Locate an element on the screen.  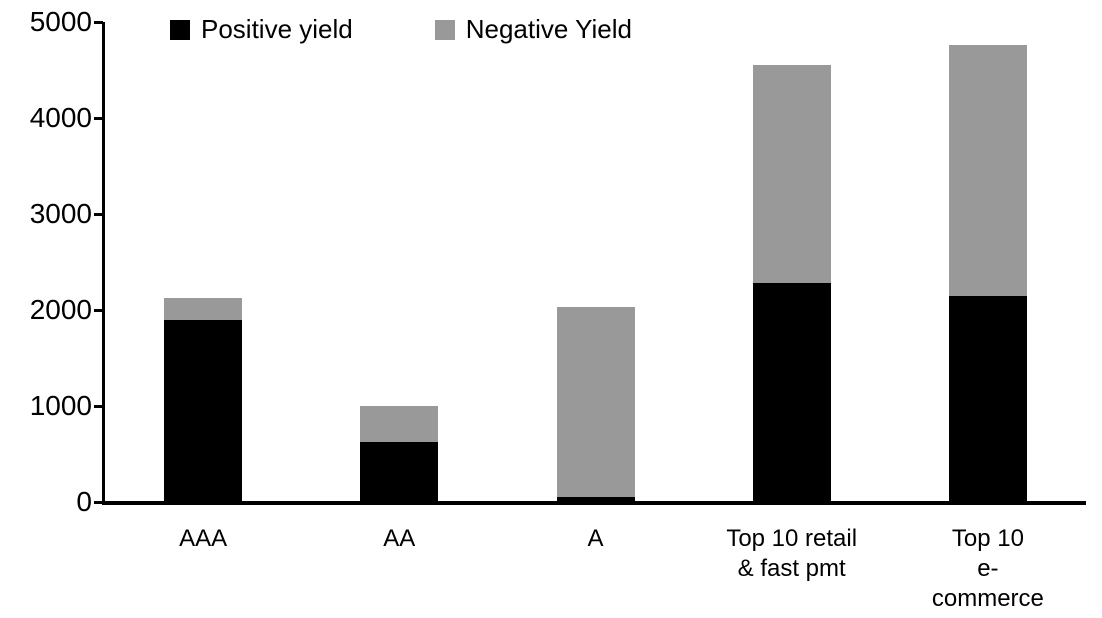
legend-item-negative-yield: Negative Yield is located at coordinates (533, 29).